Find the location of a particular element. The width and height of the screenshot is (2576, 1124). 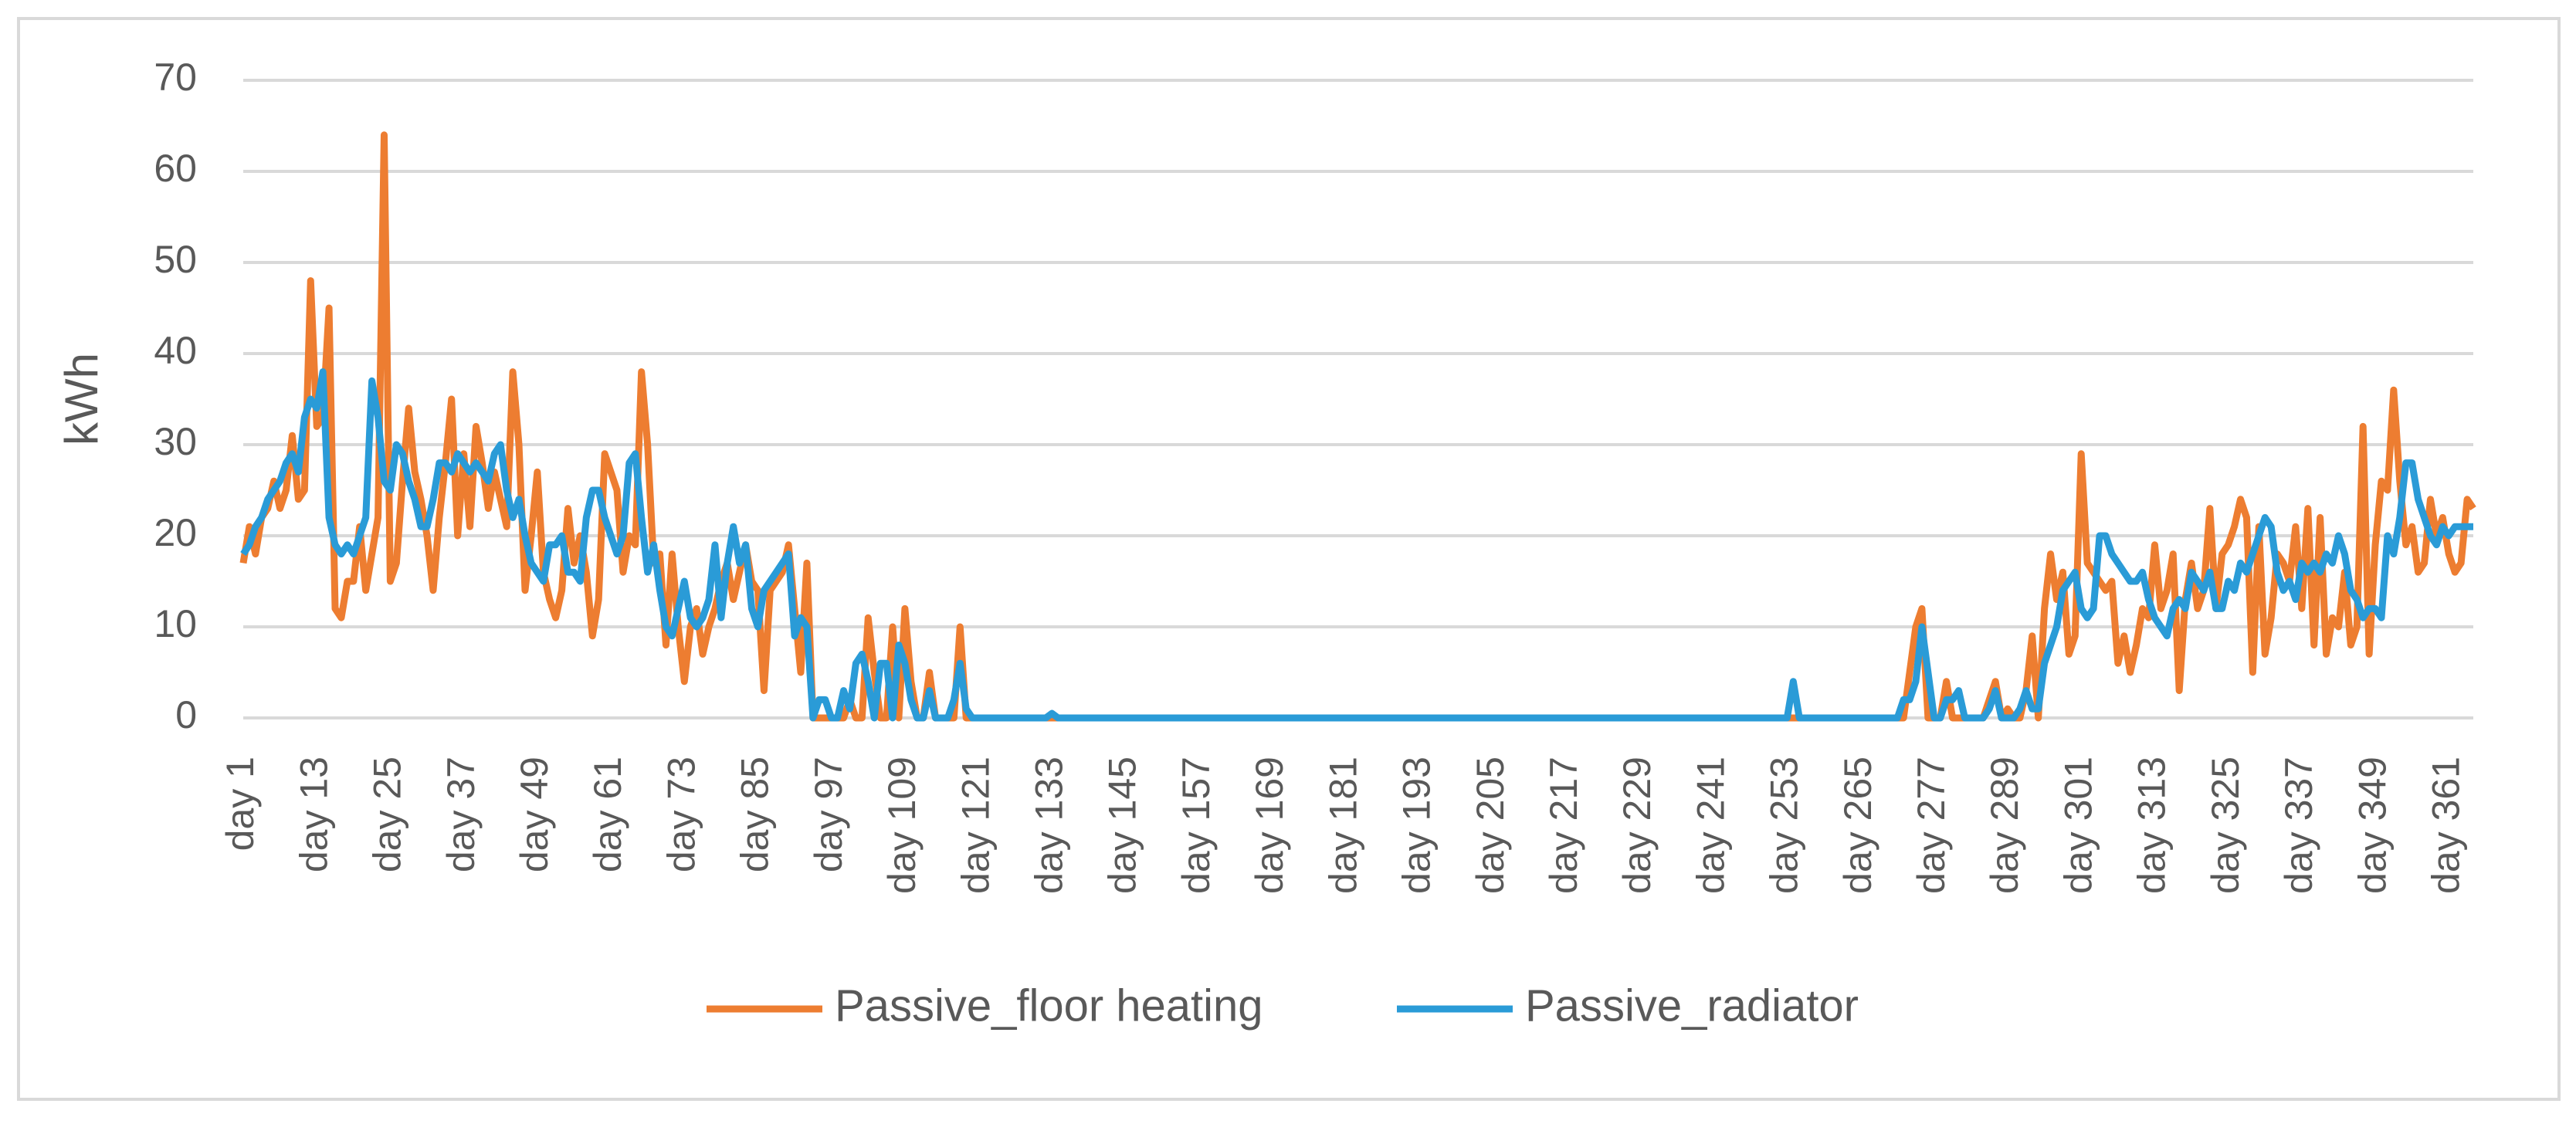

x-tick-label: day 37 is located at coordinates (461, 815).